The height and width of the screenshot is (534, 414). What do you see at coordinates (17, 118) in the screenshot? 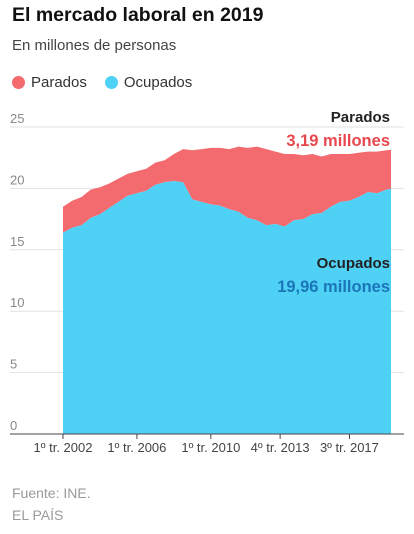
I see `y-tick-label-25: 25` at bounding box center [17, 118].